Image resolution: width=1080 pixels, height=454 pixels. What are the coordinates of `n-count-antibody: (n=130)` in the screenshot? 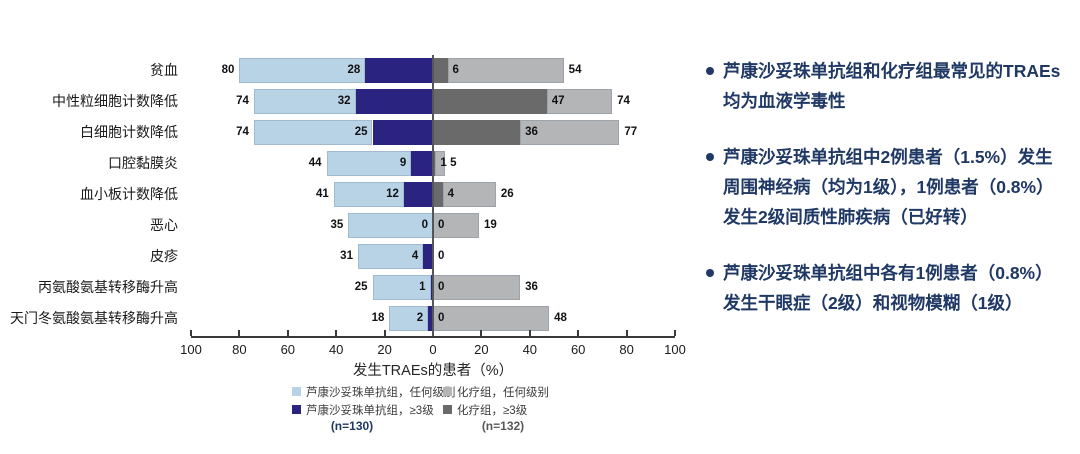 It's located at (352, 426).